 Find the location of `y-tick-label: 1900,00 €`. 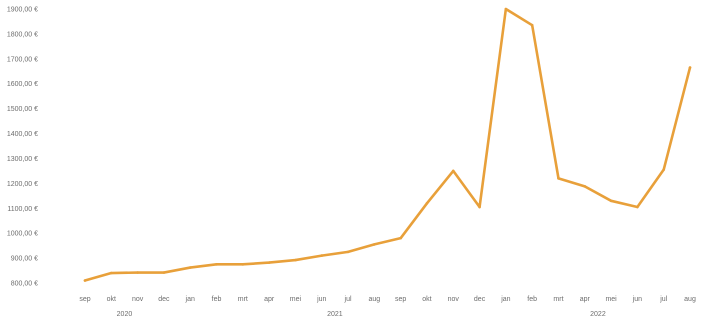

y-tick-label: 1900,00 € is located at coordinates (22, 10).